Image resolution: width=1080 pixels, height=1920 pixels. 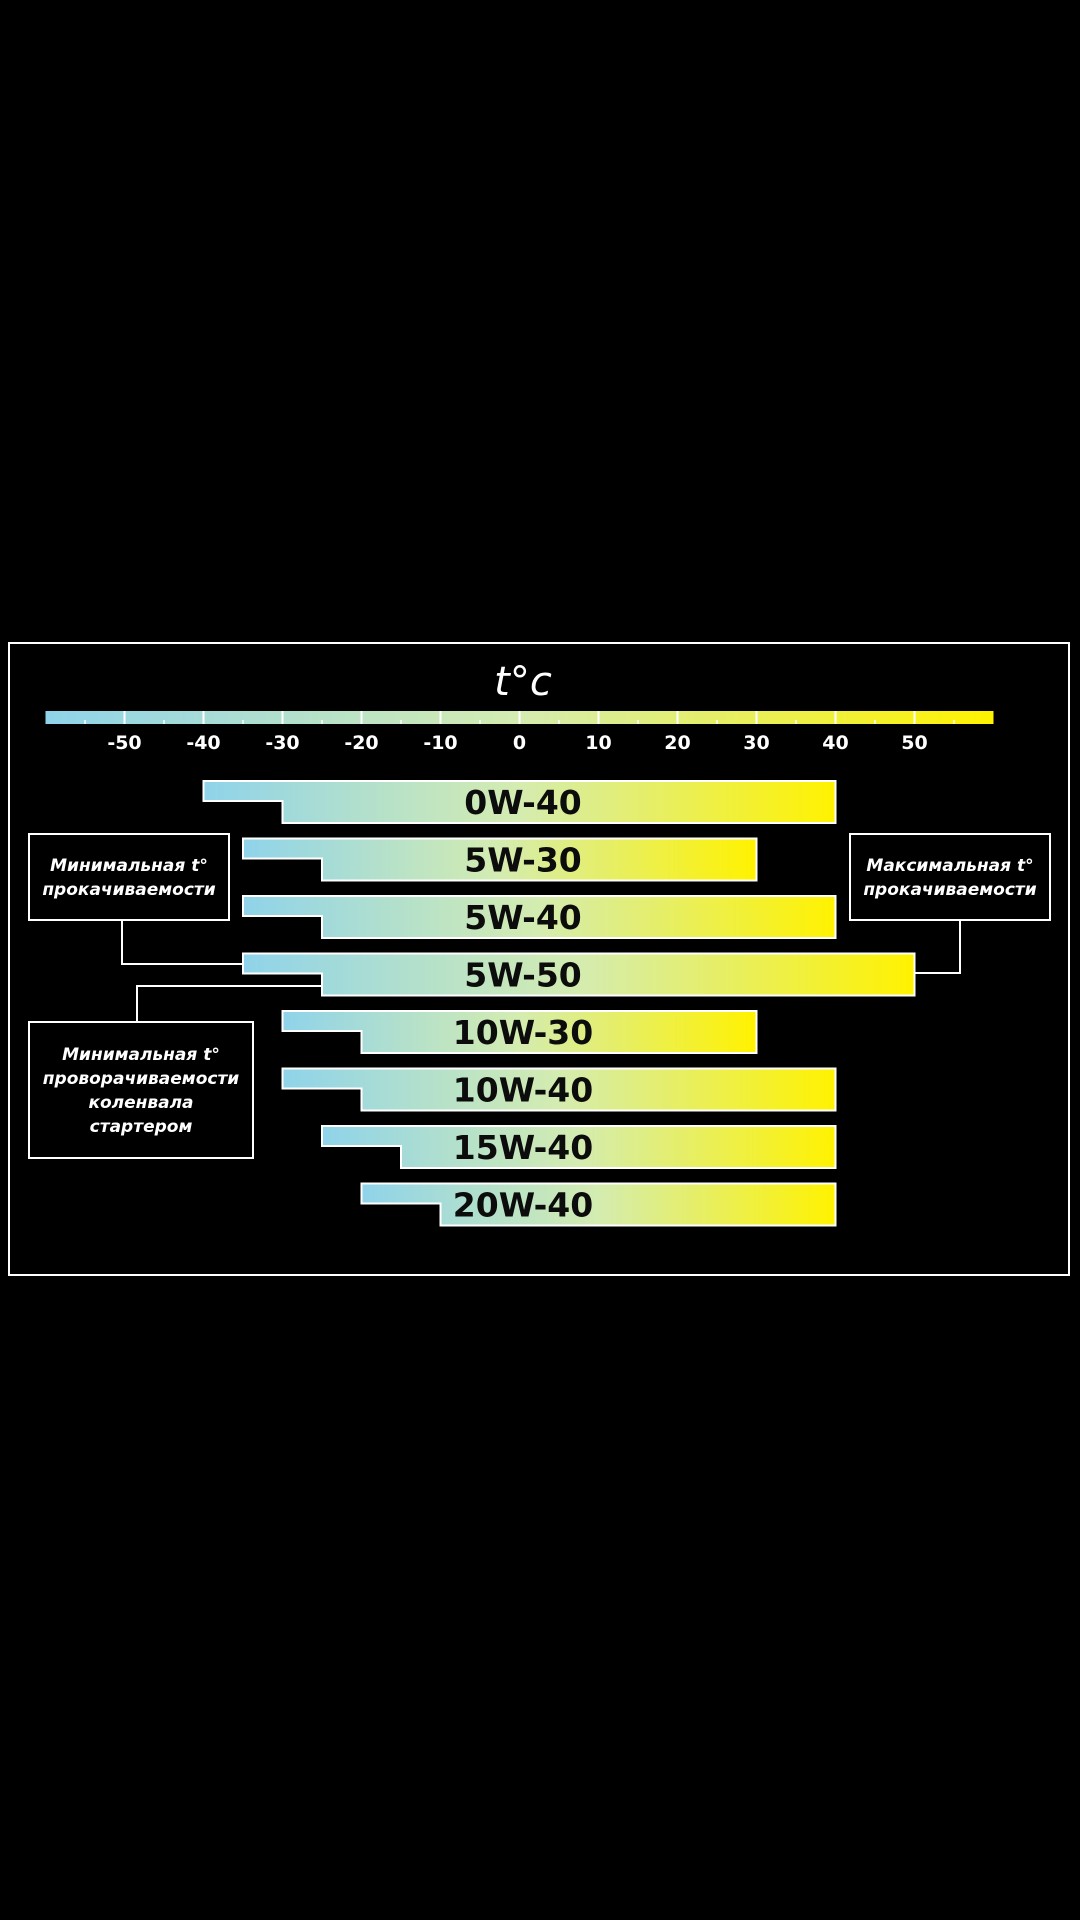 I want to click on min-pump-callout-box, so click(x=129, y=877).